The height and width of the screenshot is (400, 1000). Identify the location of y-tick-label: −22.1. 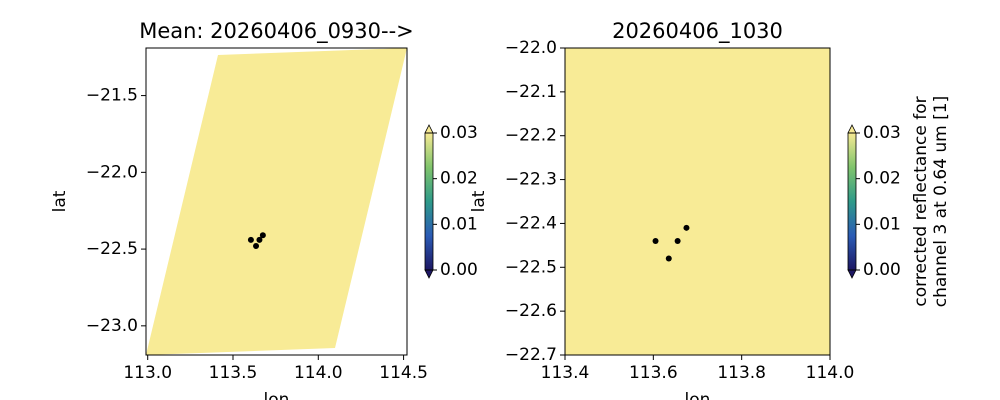
(531, 92).